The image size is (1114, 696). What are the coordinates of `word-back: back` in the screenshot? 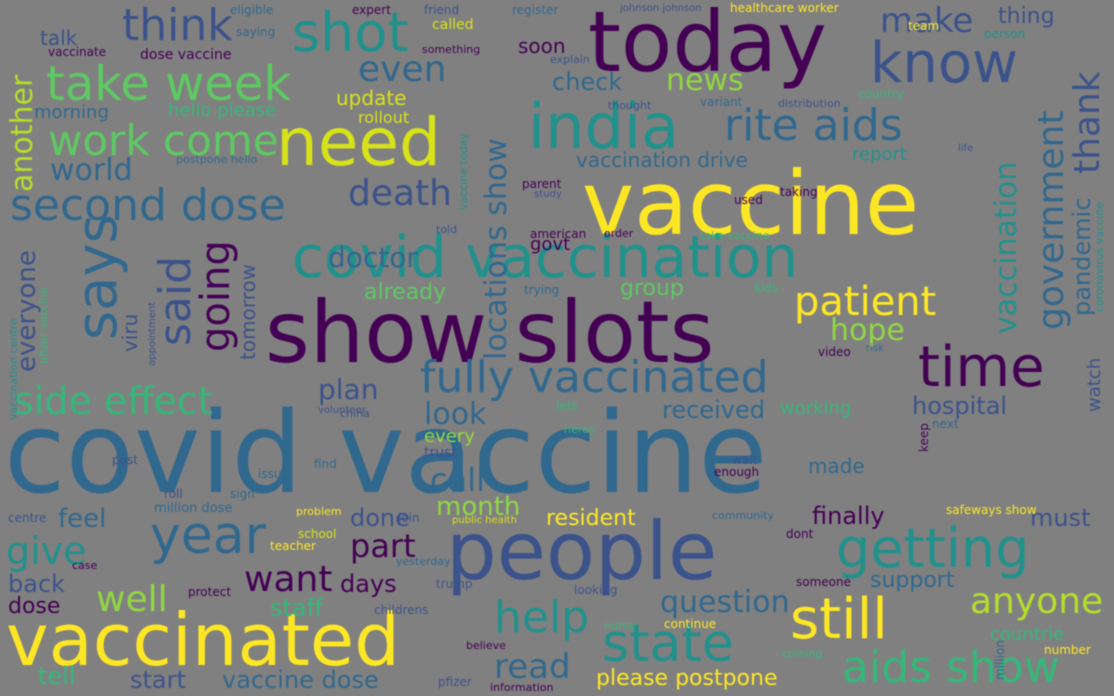 It's located at (37, 584).